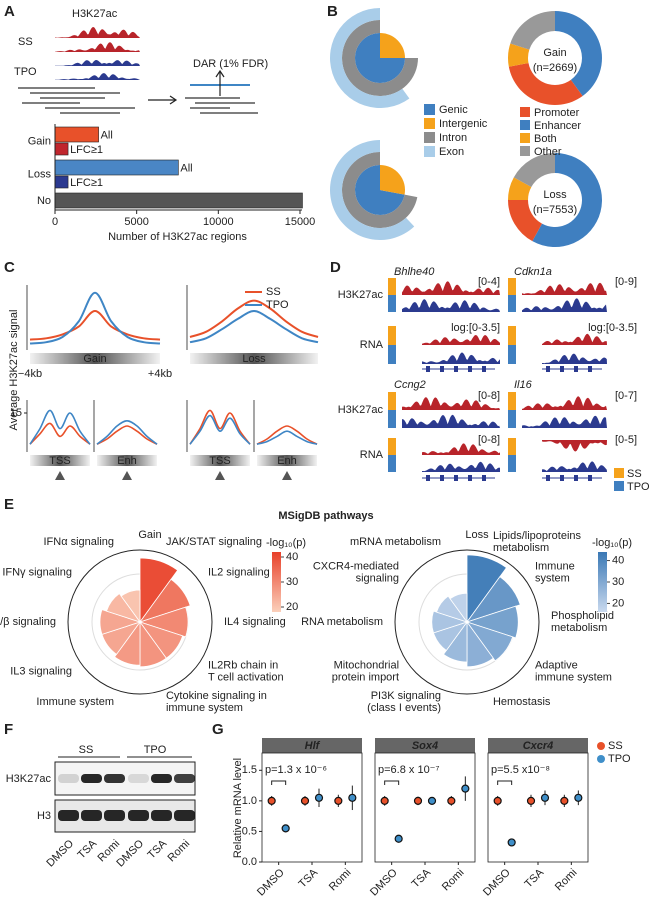 This screenshot has width=653, height=913. I want to click on y-tick-label: 15, so click(16, 413).